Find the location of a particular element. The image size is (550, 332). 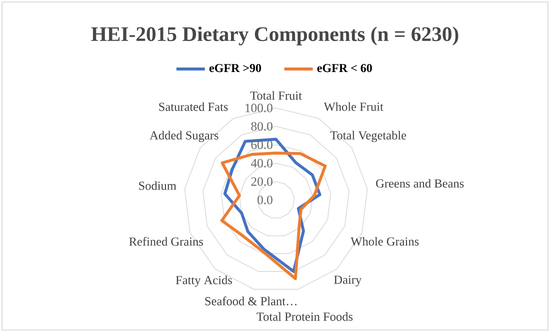

y-tick-label: 100.0 is located at coordinates (259, 108).